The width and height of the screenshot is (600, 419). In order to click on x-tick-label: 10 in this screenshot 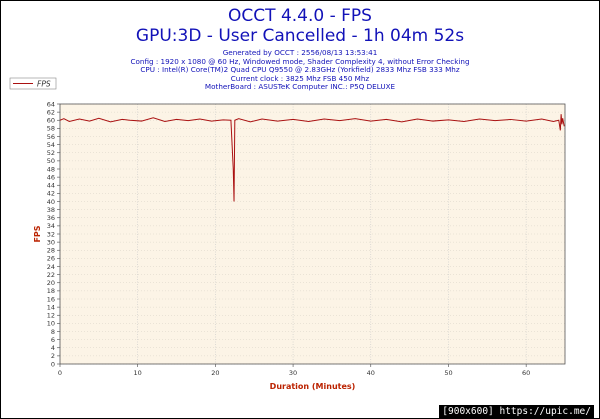, I will do `click(138, 373)`.